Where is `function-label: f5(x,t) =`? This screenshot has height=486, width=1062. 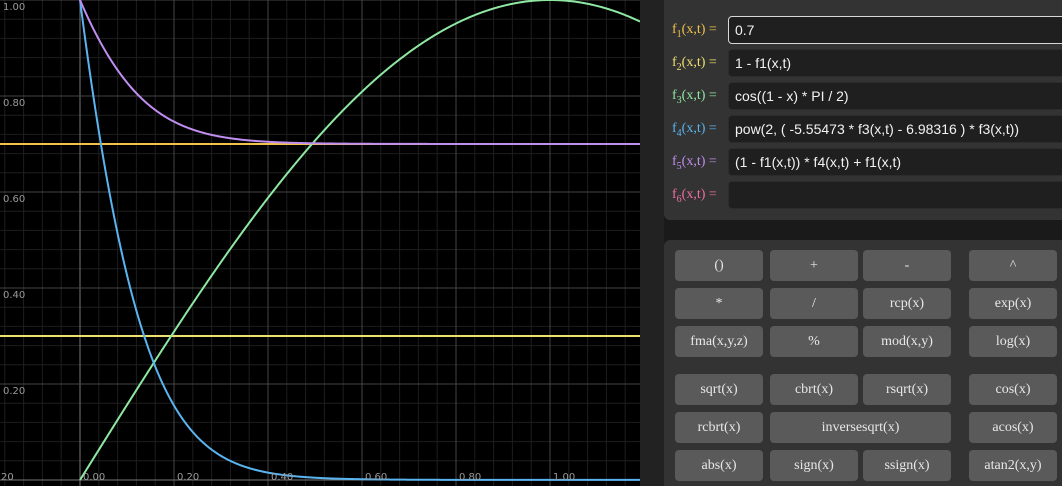
function-label: f5(x,t) = is located at coordinates (702, 163).